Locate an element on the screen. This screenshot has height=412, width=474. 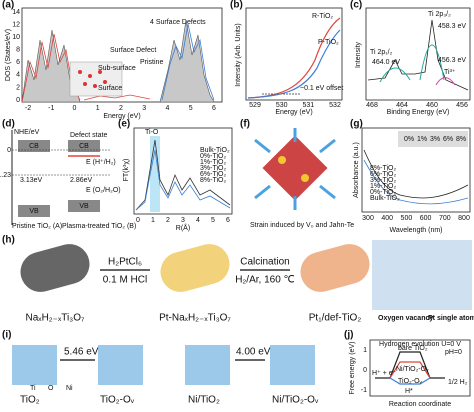
text: Absorbance (a.u.) is located at coordinates (356, 170).